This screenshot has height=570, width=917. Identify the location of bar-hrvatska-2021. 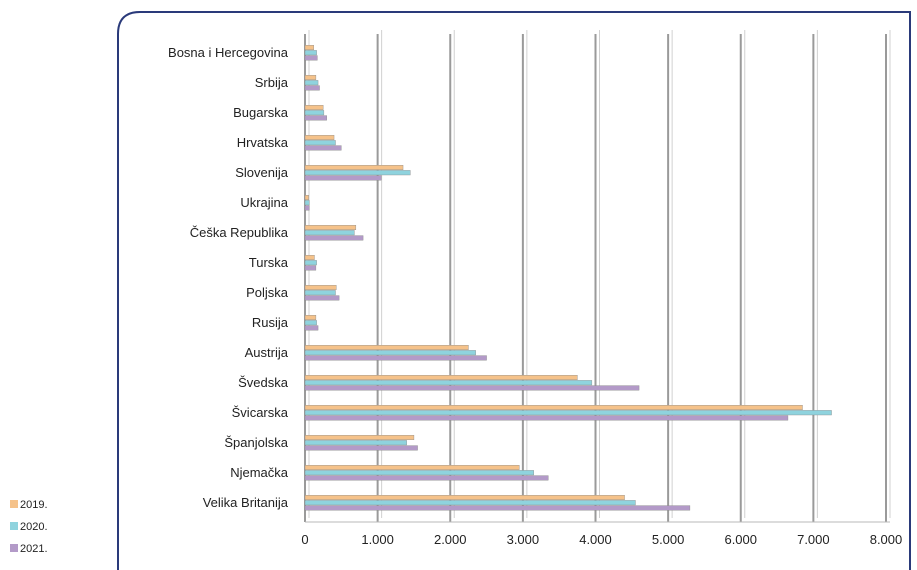
(323, 148).